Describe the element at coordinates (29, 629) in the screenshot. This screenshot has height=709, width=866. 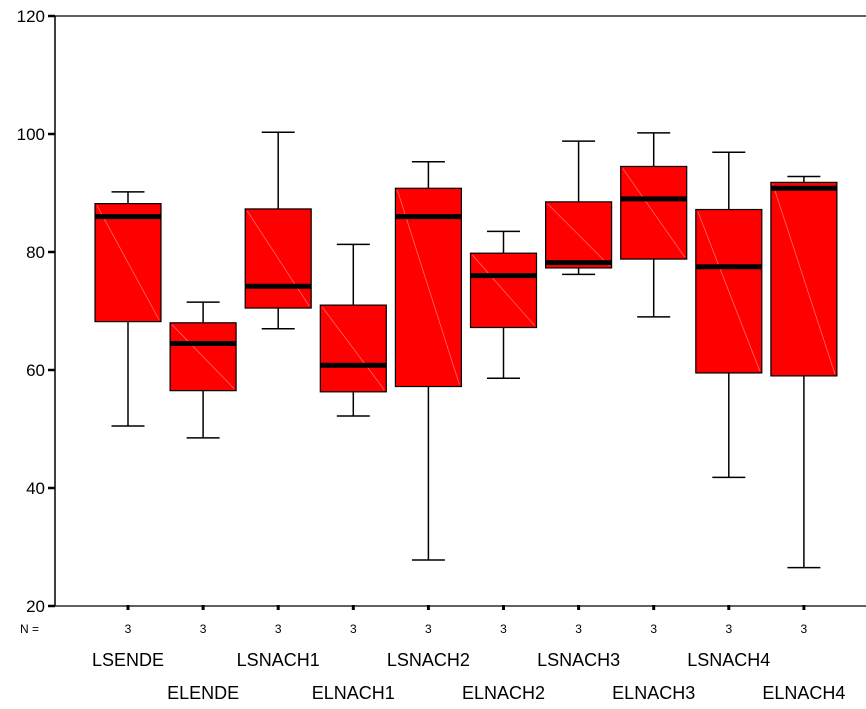
I see `n-label: N =` at that location.